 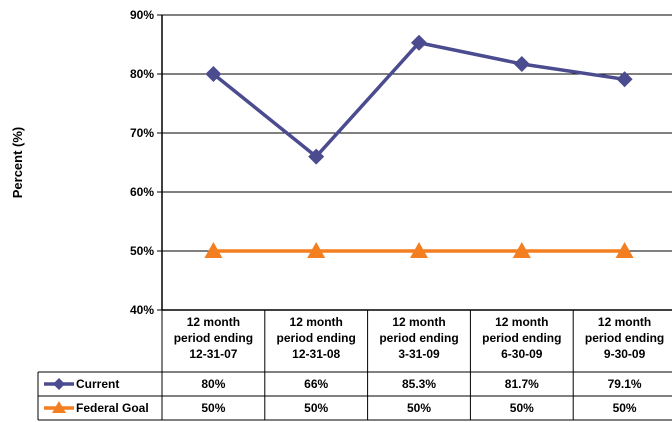 I want to click on x-category-label: 12 month period ending 9-30-09, so click(x=624, y=338).